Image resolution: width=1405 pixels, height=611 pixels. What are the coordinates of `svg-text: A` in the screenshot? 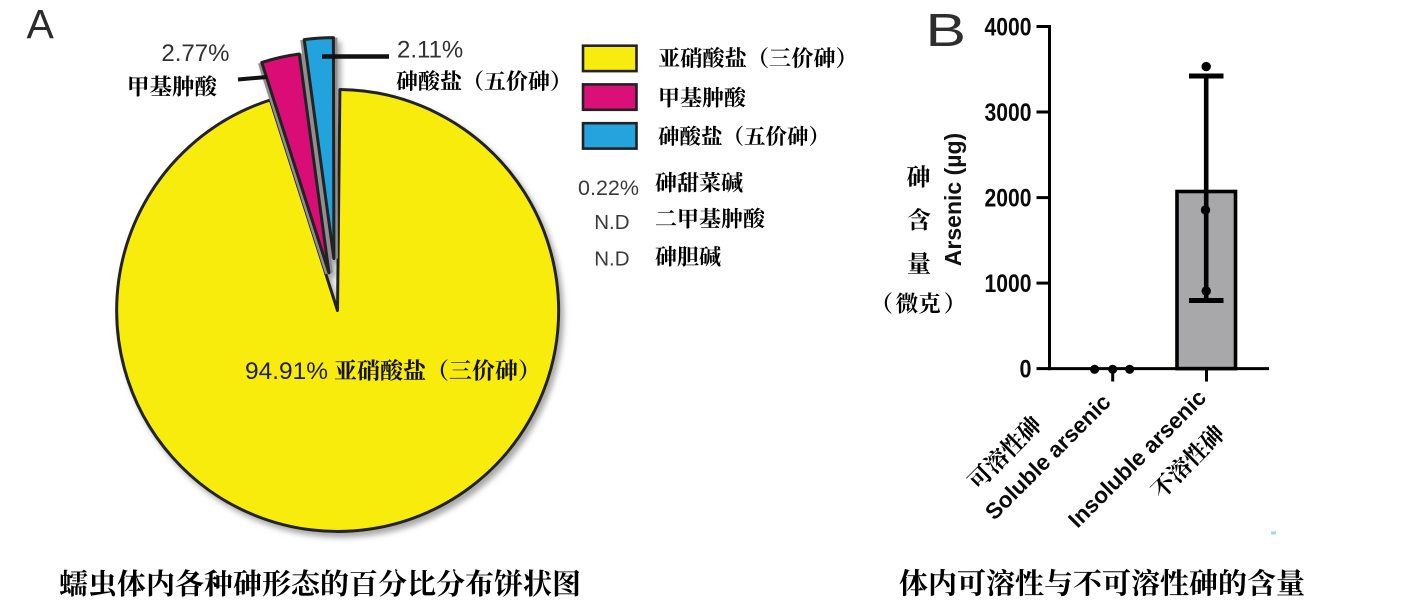 It's located at (41, 24).